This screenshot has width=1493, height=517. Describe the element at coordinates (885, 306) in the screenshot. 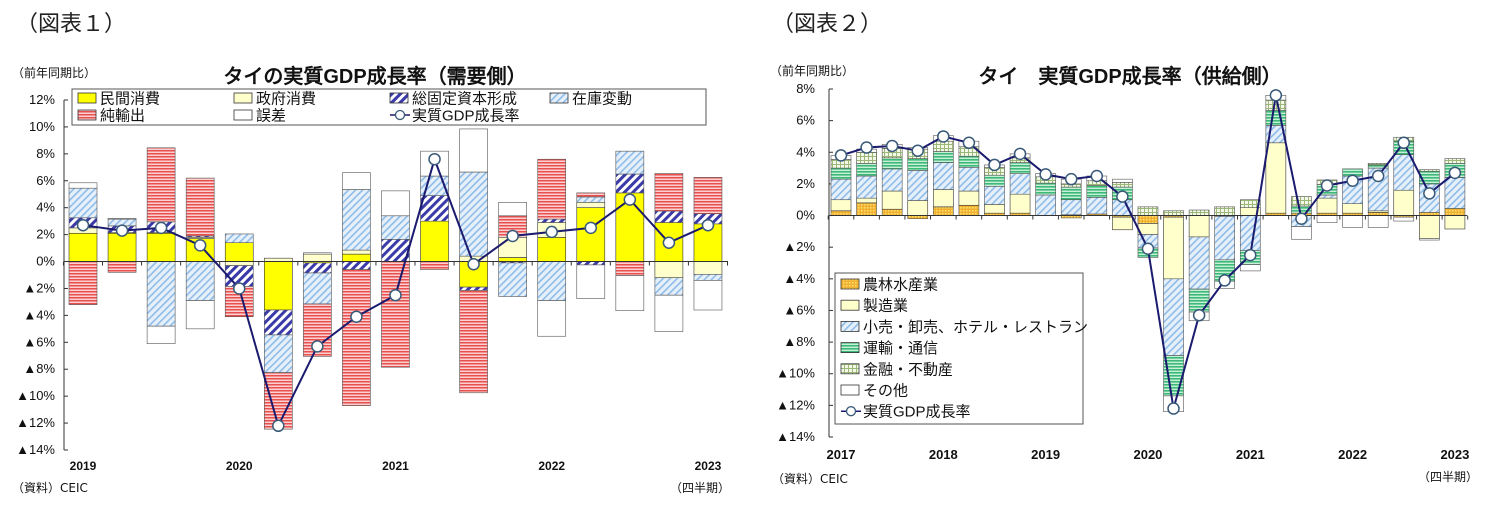

I see `legend-label: 製造業` at that location.